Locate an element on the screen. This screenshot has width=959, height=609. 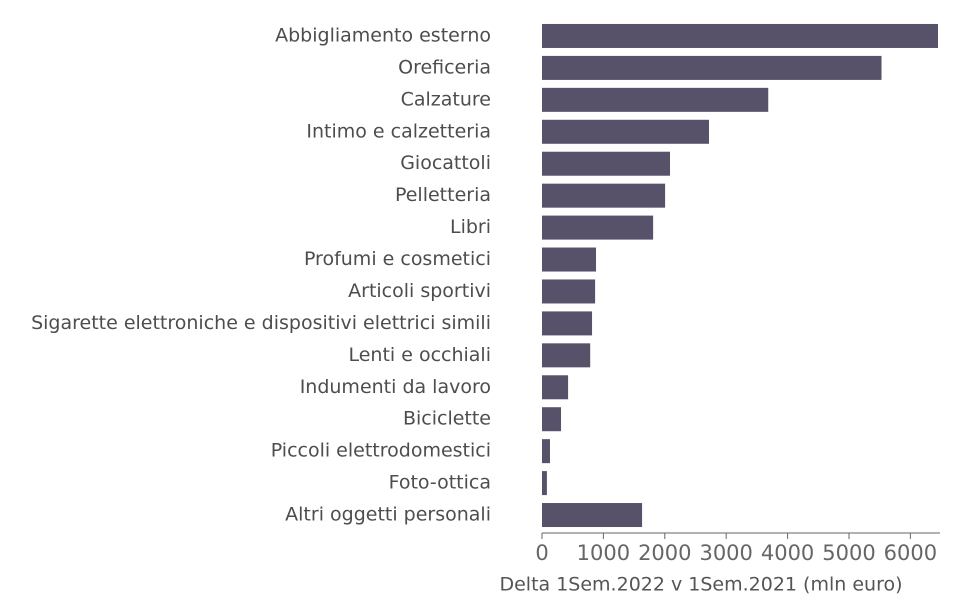
x-tick-label: 2000 is located at coordinates (664, 553).